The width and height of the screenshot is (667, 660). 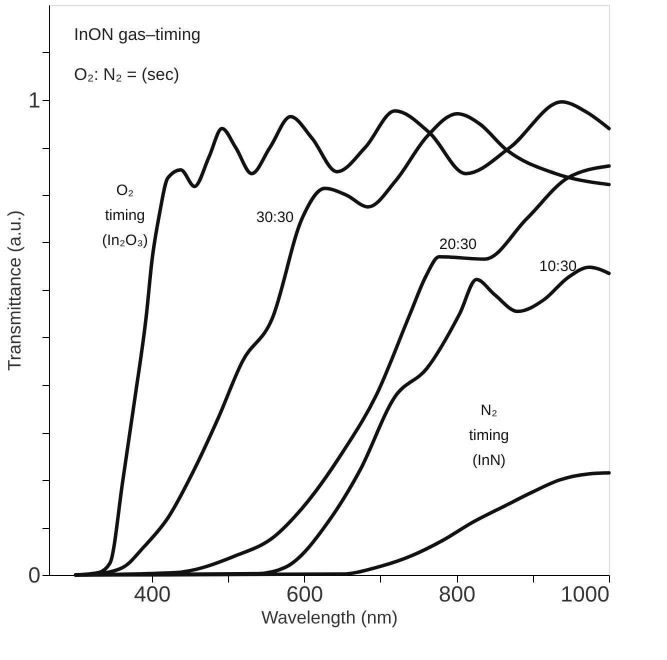 I want to click on x-tick-label: 800, so click(x=457, y=594).